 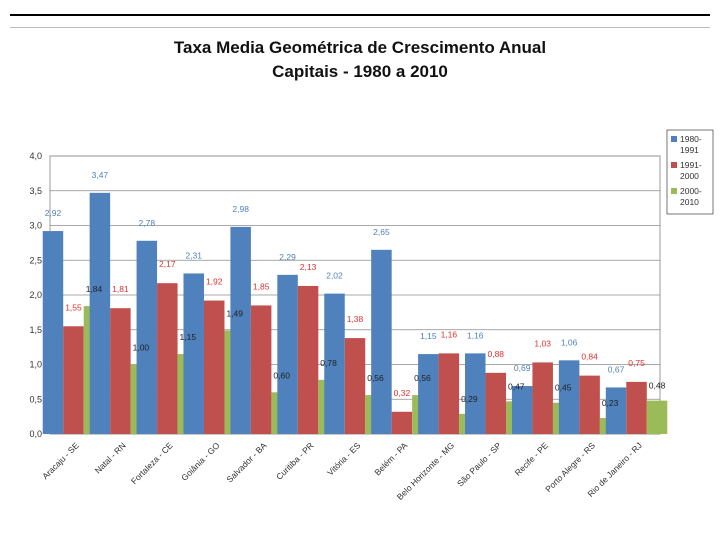 What do you see at coordinates (469, 399) in the screenshot?
I see `data-label: 0,29` at bounding box center [469, 399].